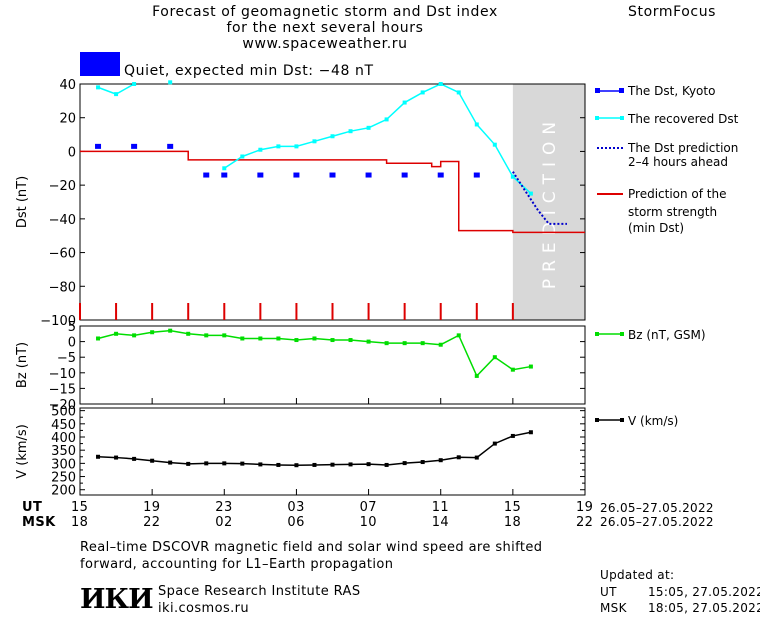 This screenshot has width=760, height=620. I want to click on y-tick-label: 500, so click(63, 412).